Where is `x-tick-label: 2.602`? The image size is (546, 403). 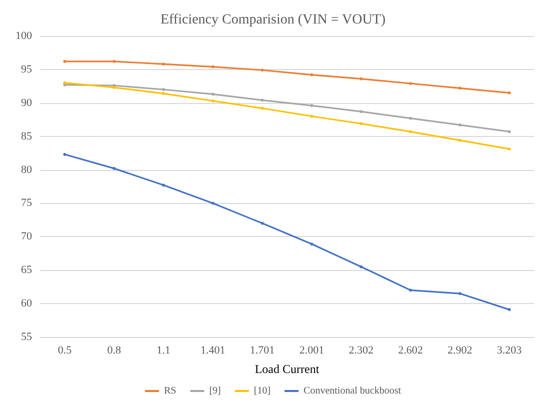
x-tick-label: 2.602 is located at coordinates (410, 350).